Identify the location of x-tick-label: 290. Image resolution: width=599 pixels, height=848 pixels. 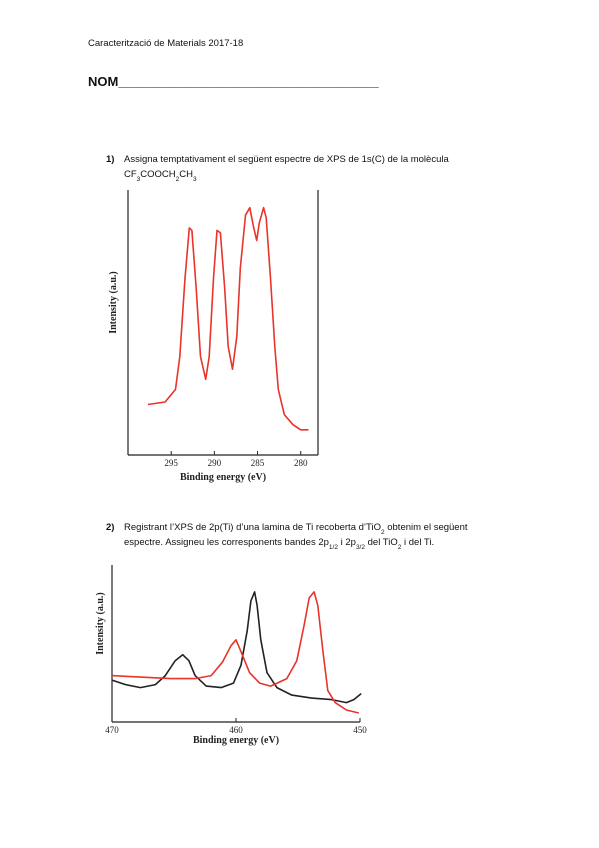
(215, 463).